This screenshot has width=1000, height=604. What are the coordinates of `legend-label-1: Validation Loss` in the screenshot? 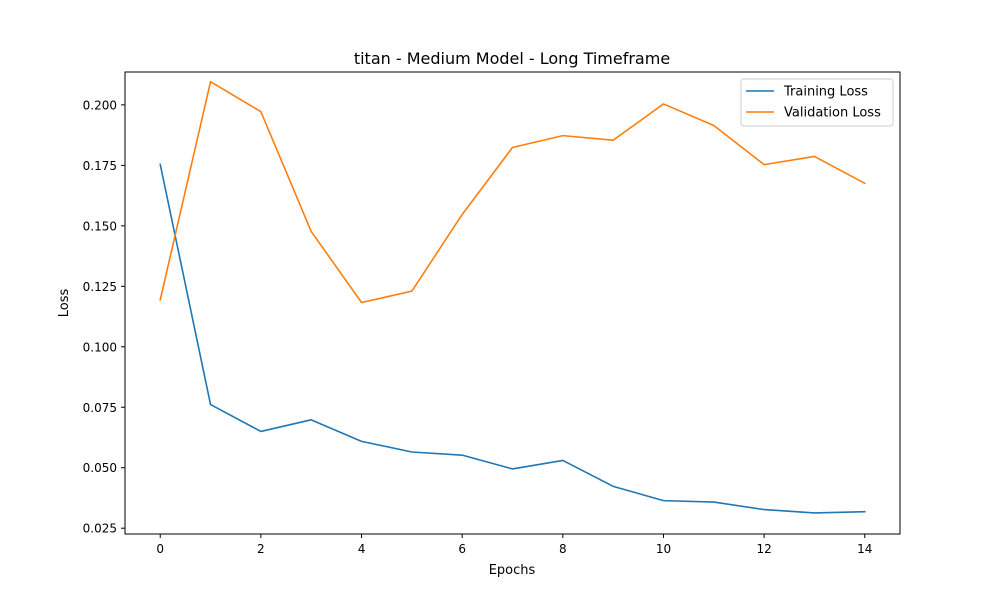 It's located at (832, 113).